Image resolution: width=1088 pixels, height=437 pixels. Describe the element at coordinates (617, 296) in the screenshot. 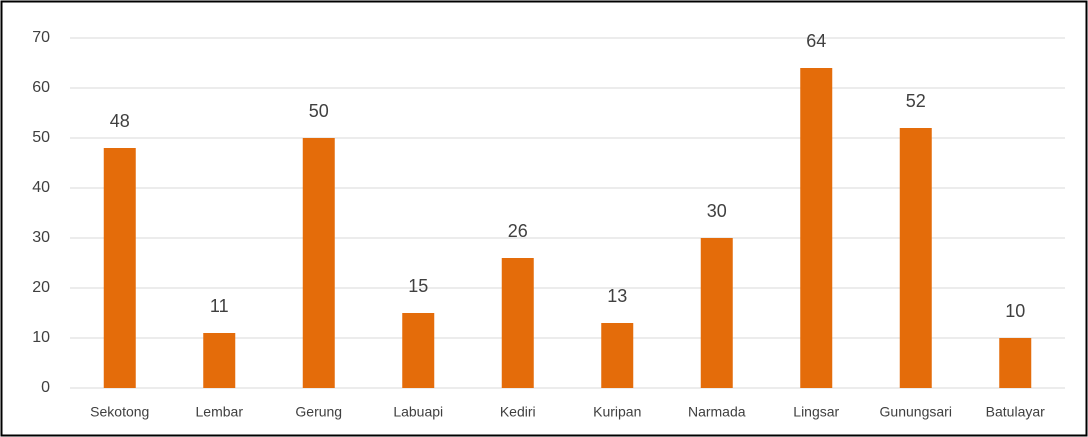

I see `value-label: 13` at that location.